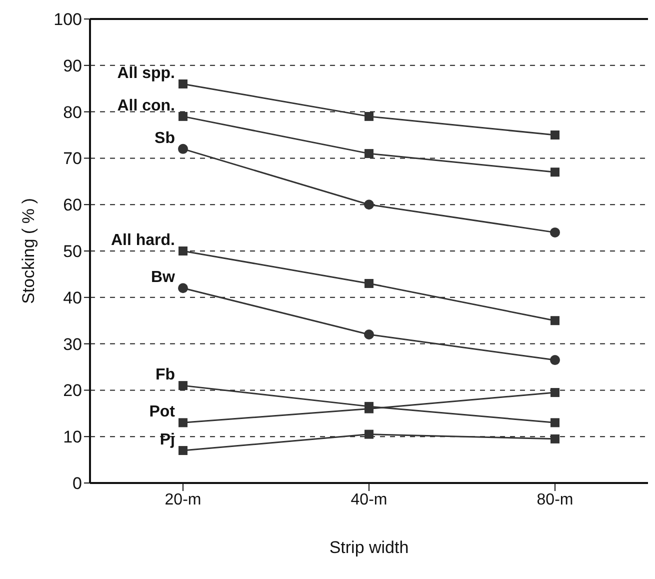 The width and height of the screenshot is (655, 579). I want to click on y-tick-label: 70, so click(72, 158).